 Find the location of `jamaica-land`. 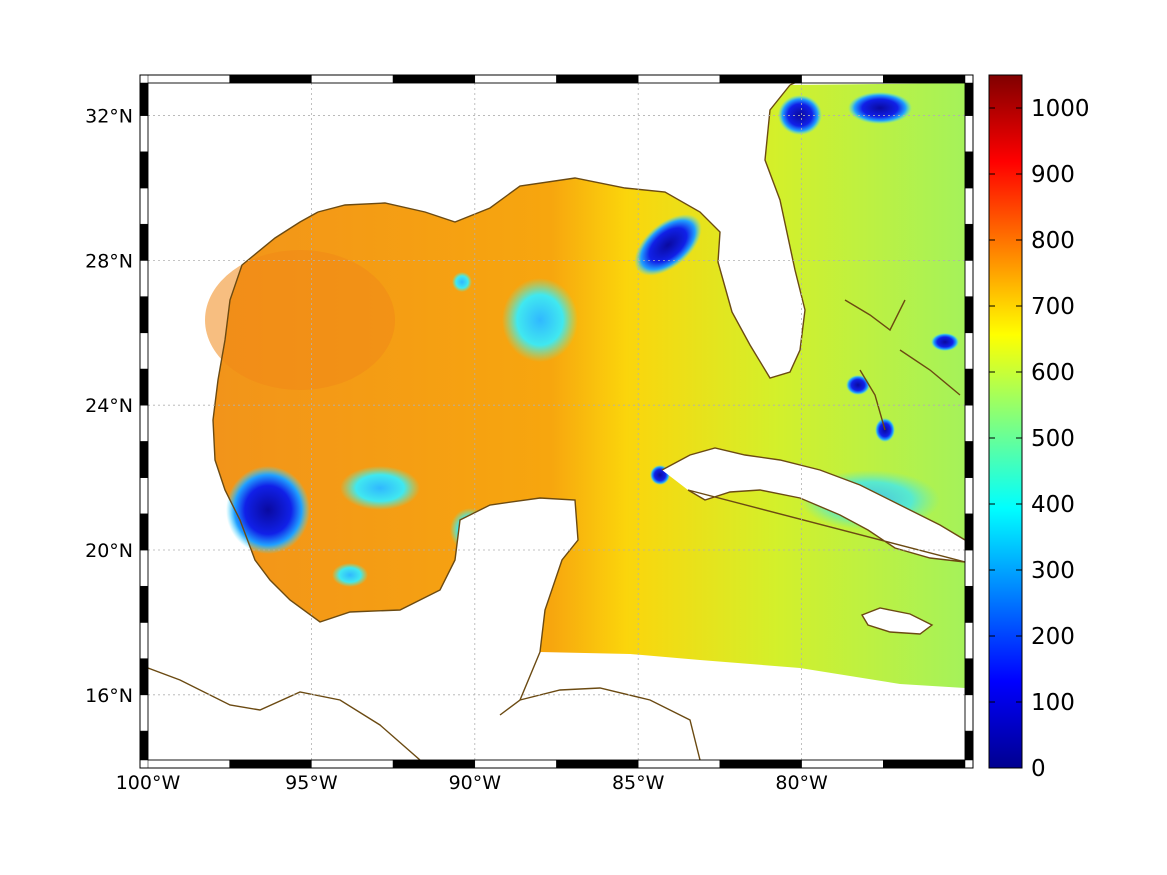

jamaica-land is located at coordinates (897, 621).